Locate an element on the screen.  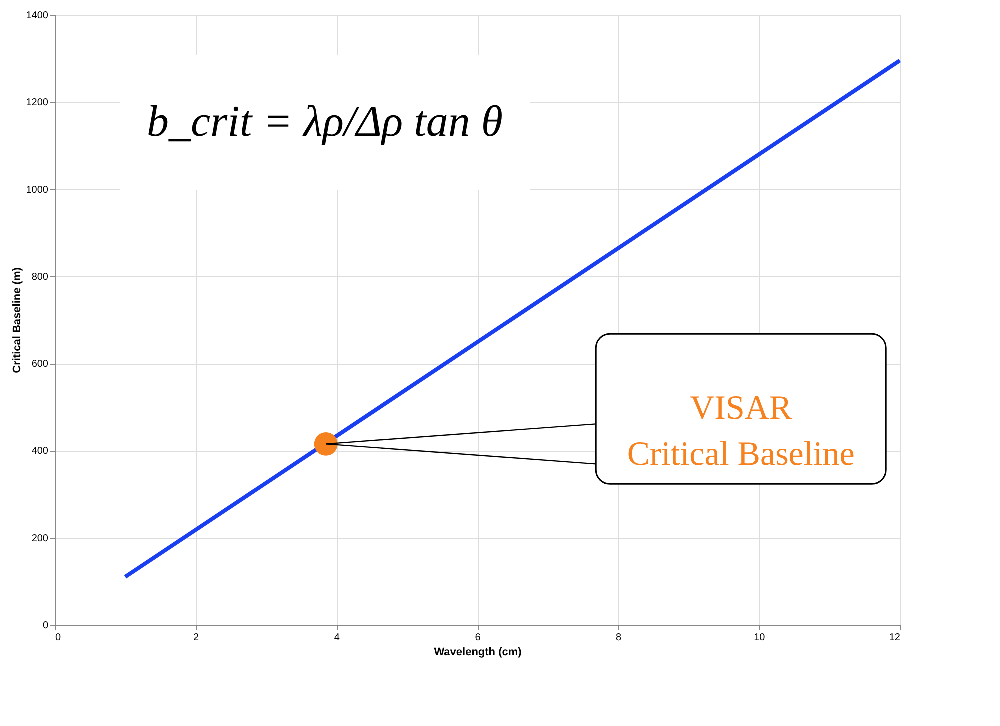
x-tick-label: 8 is located at coordinates (619, 638).